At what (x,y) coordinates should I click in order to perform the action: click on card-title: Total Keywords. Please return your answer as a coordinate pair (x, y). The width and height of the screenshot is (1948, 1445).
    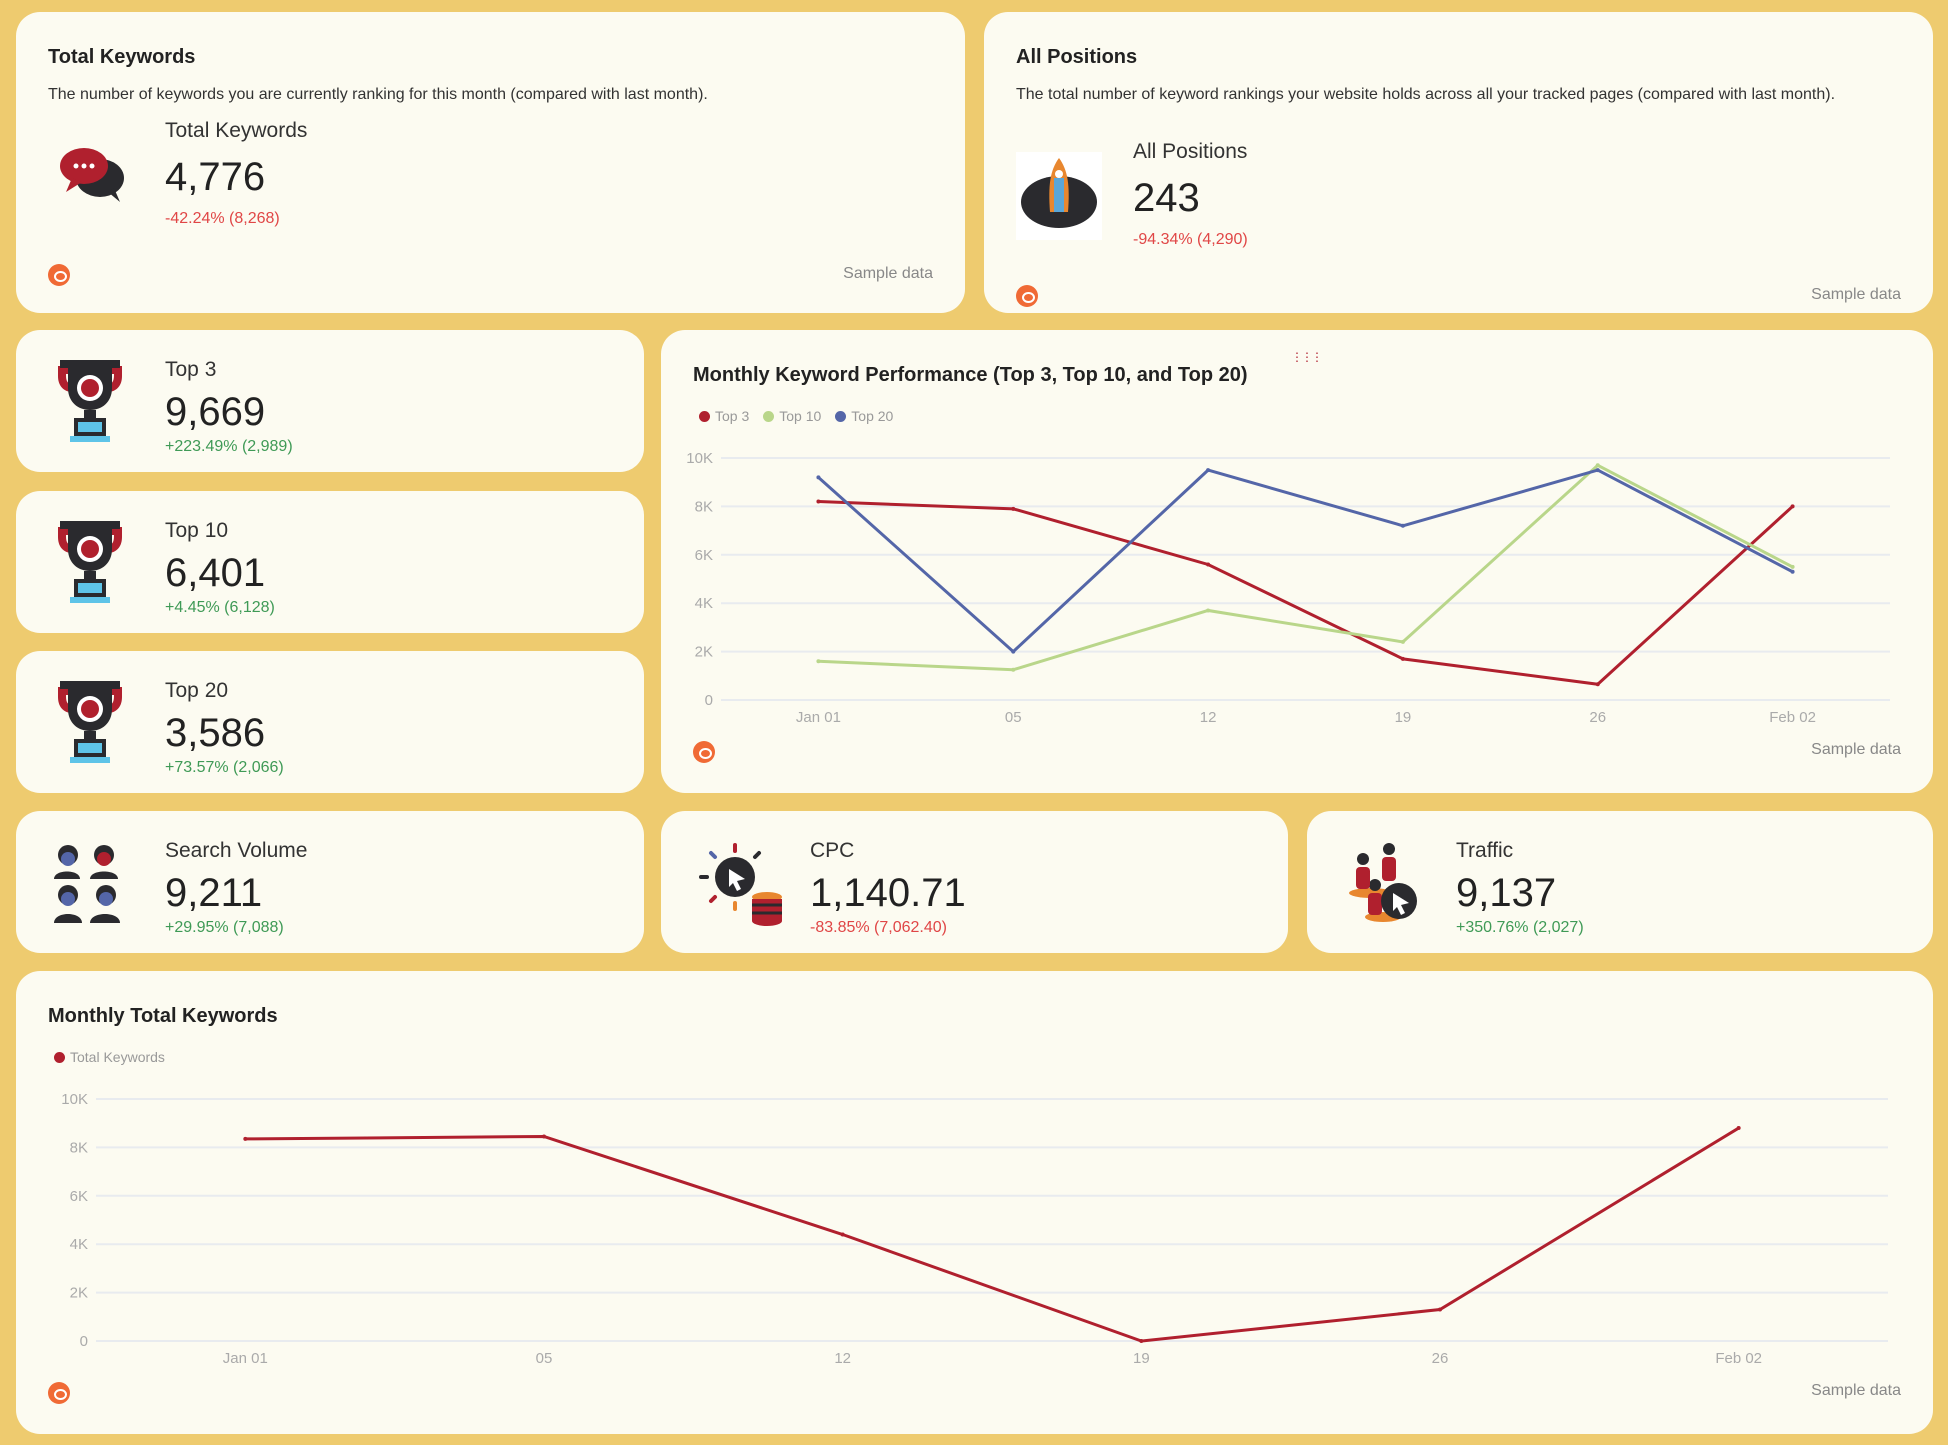
    Looking at the image, I should click on (122, 57).